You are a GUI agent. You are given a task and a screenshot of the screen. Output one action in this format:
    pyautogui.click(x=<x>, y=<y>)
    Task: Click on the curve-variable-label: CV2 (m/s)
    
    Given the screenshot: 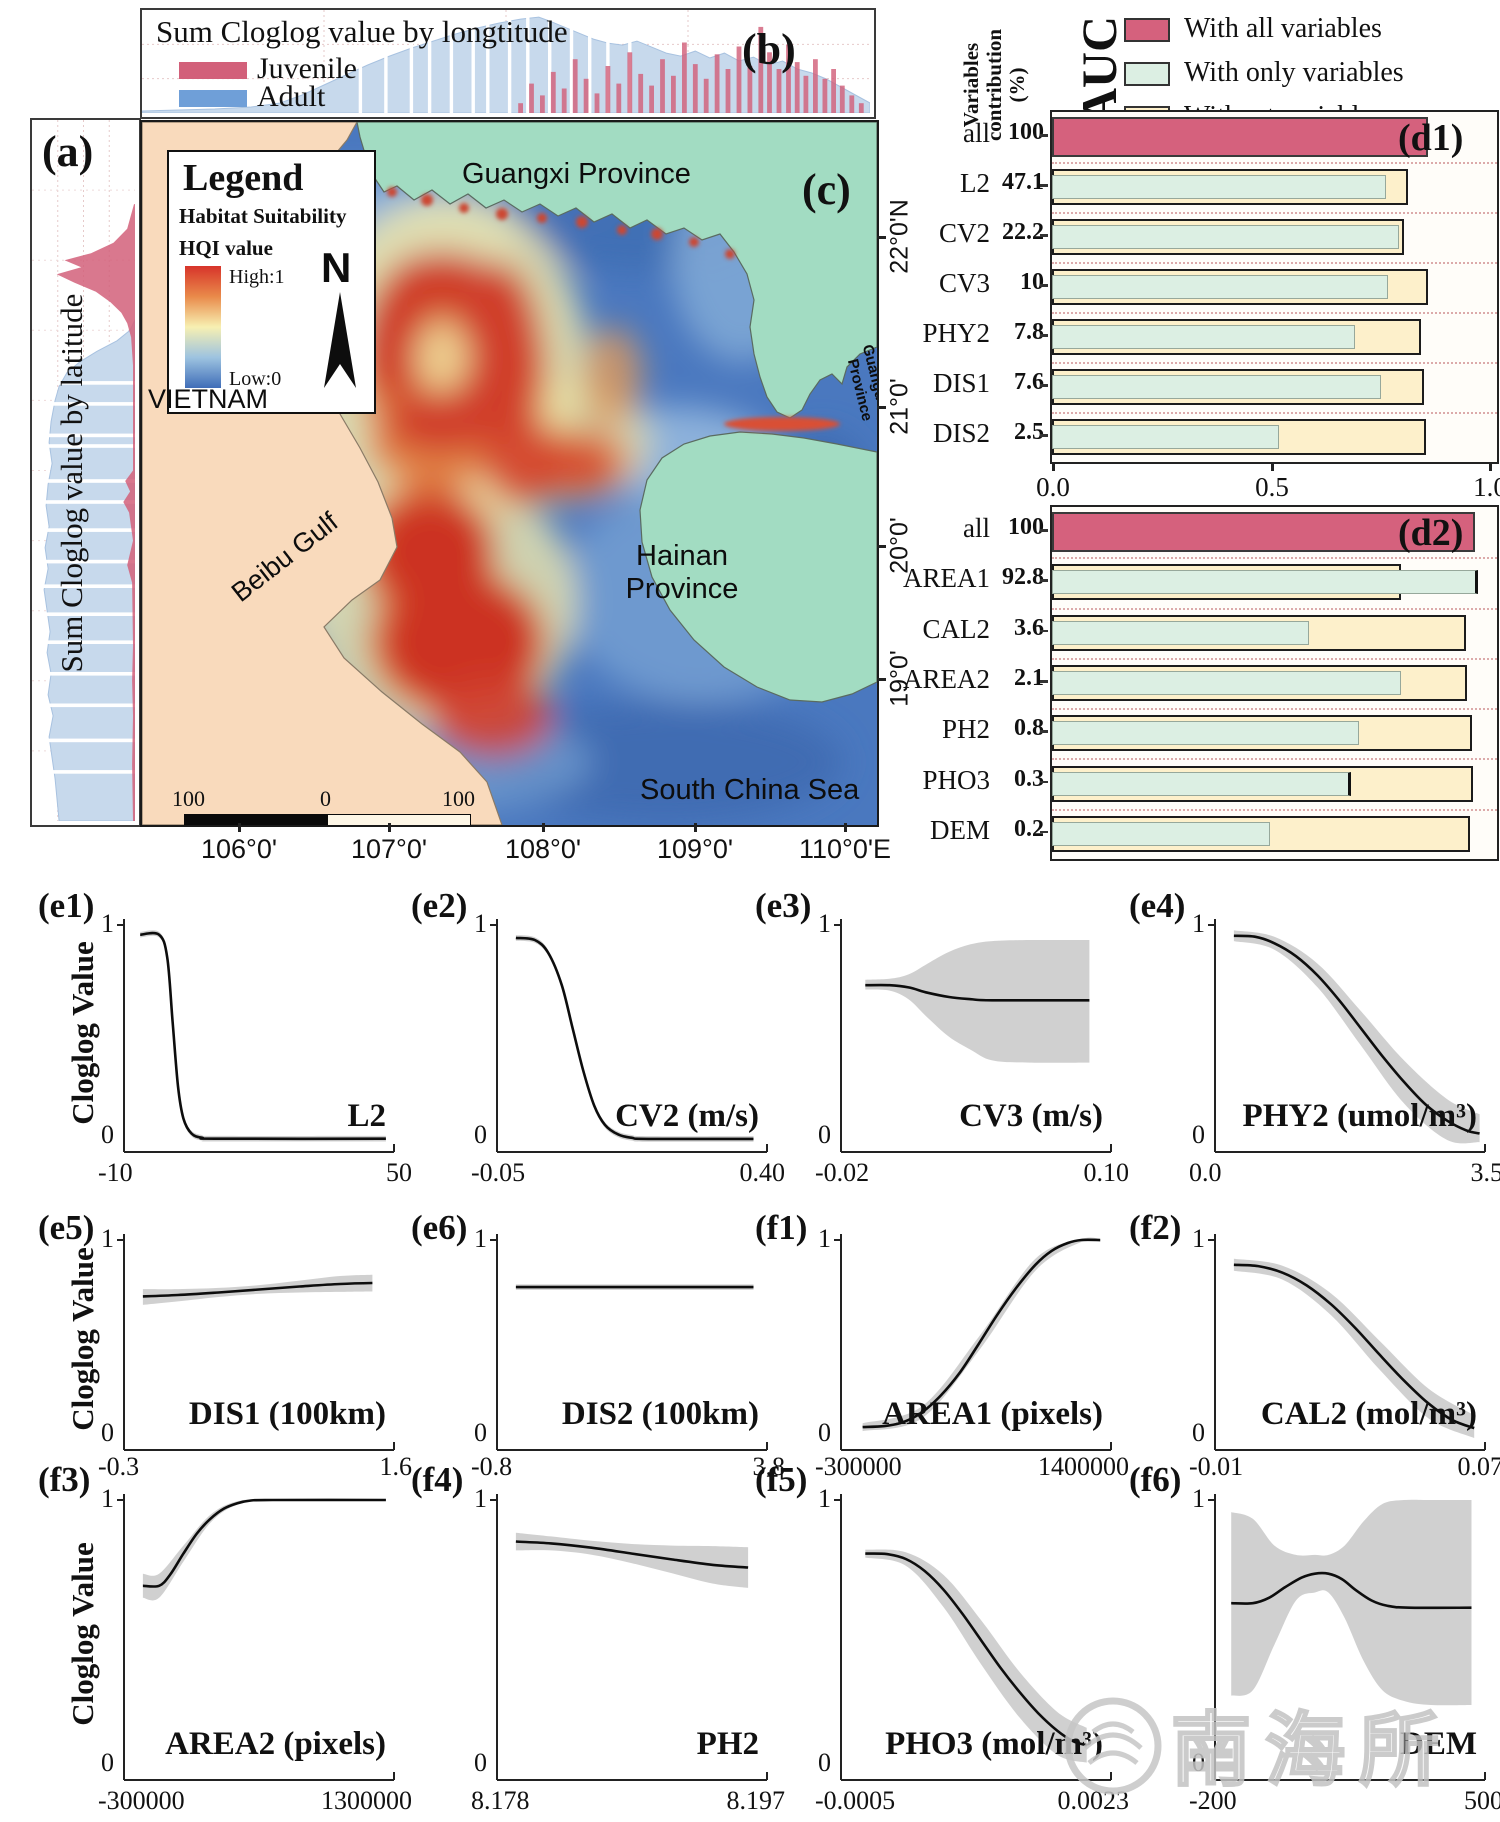 What is the action you would take?
    pyautogui.click(x=687, y=1116)
    